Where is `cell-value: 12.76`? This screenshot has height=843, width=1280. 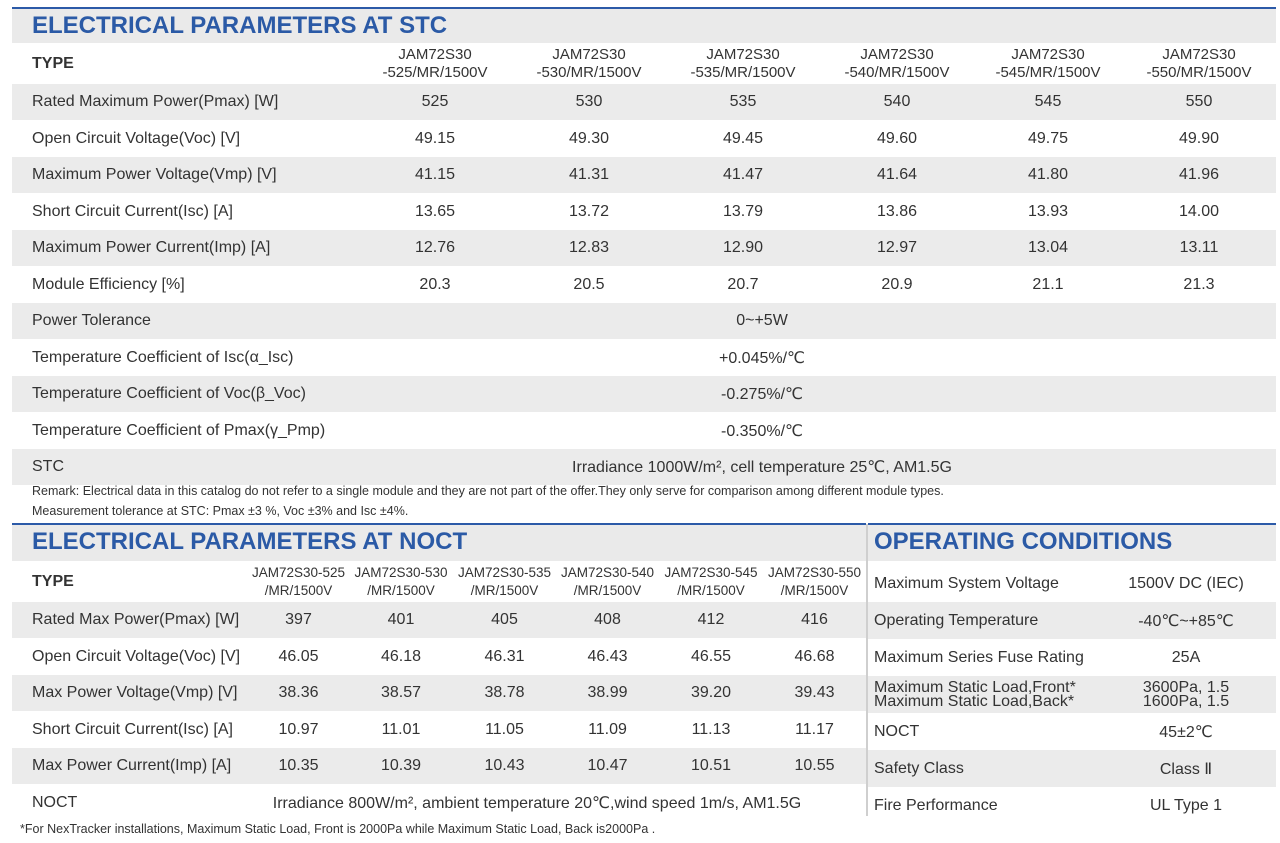
cell-value: 12.76 is located at coordinates (435, 248).